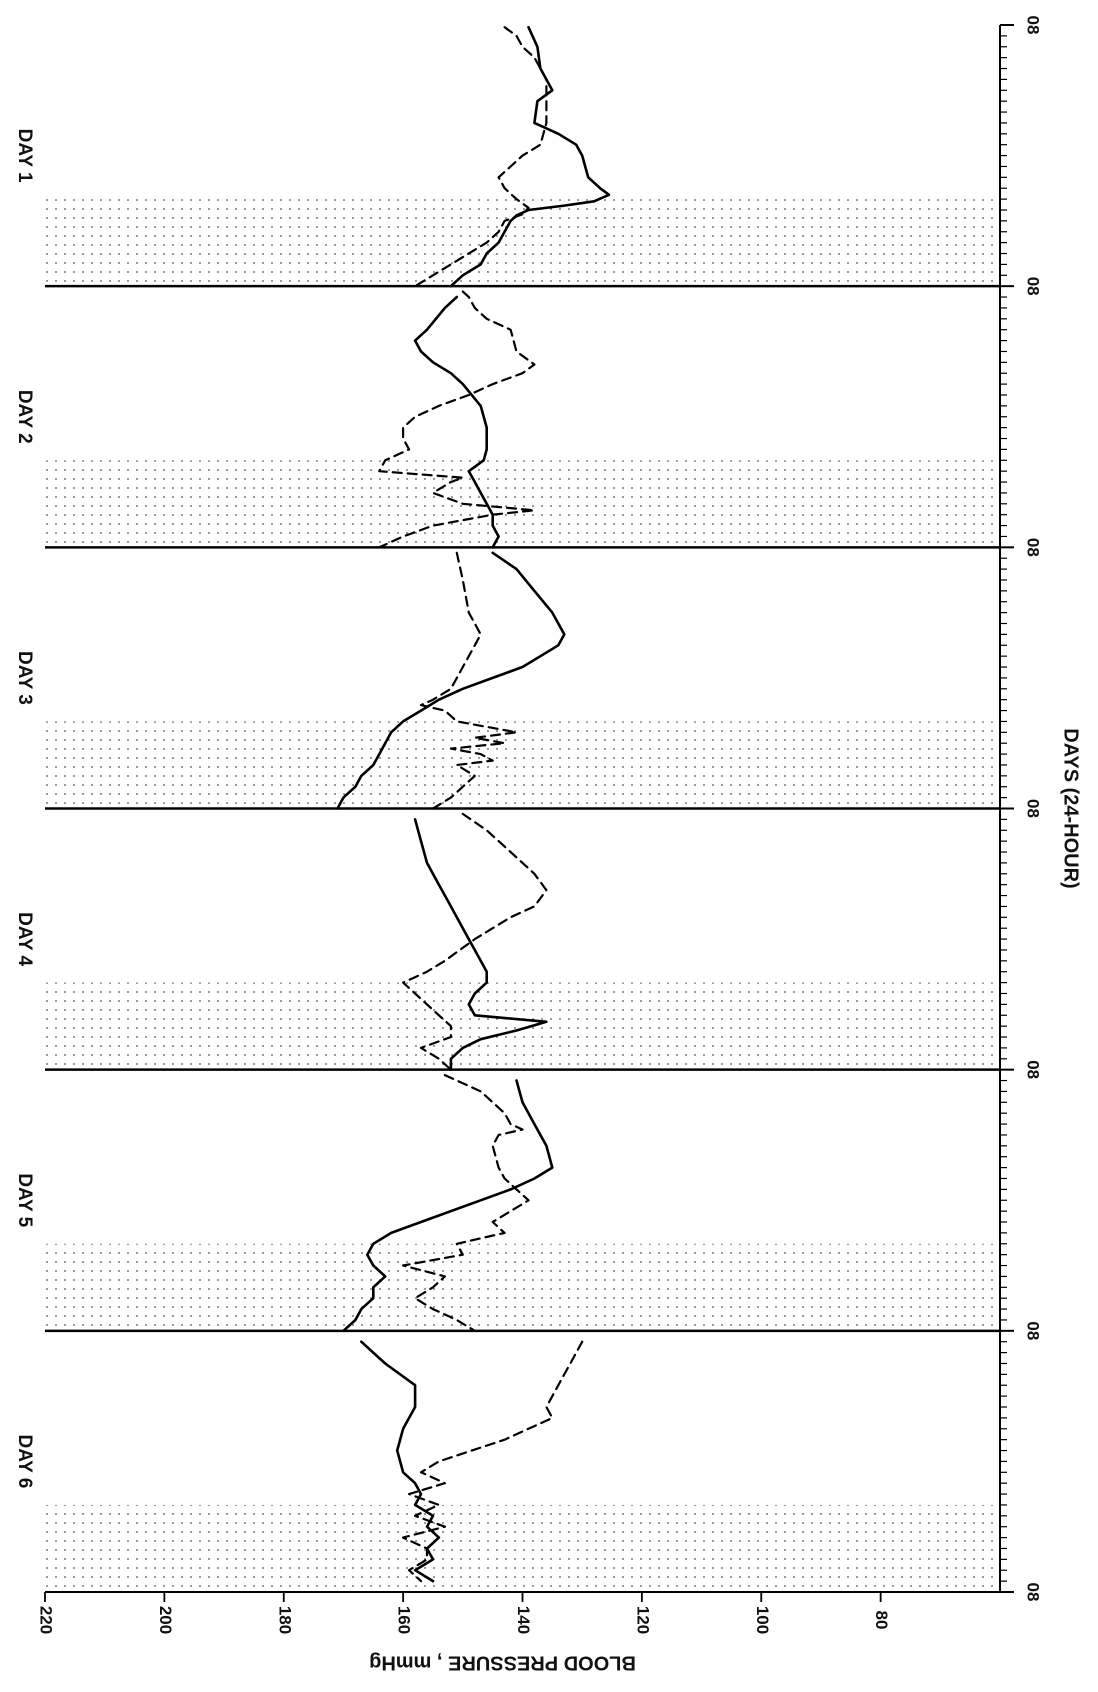 This screenshot has width=1098, height=1692. What do you see at coordinates (24, 939) in the screenshot?
I see `day-label-4: DAY 4` at bounding box center [24, 939].